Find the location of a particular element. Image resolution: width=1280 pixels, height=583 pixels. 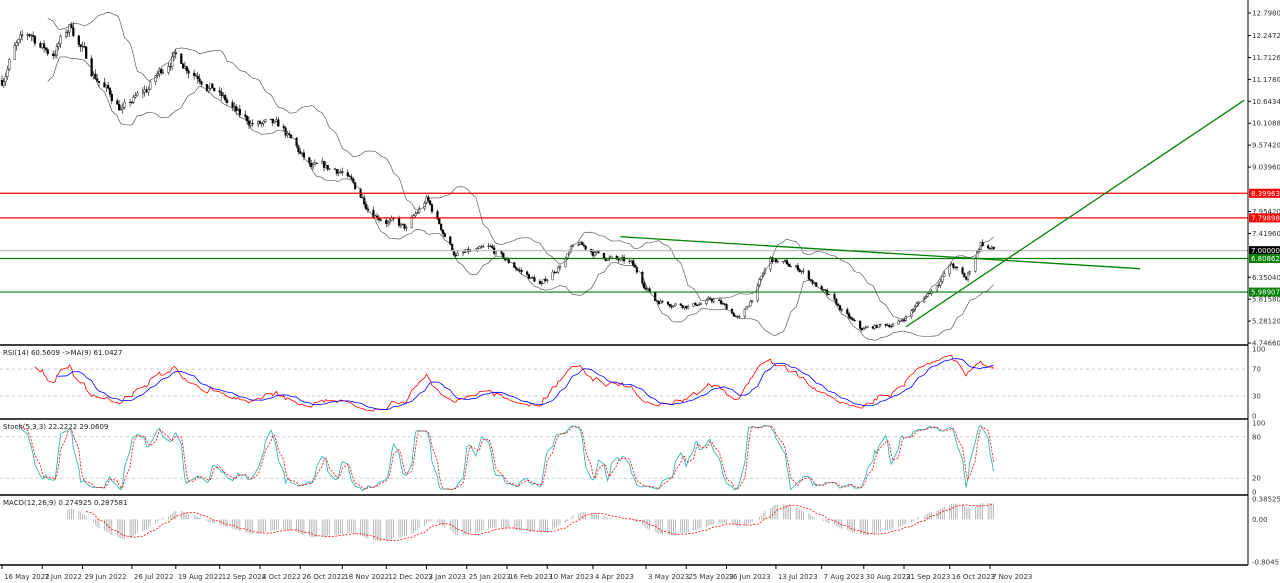

price-tick-label: 6.35040 is located at coordinates (1266, 278).